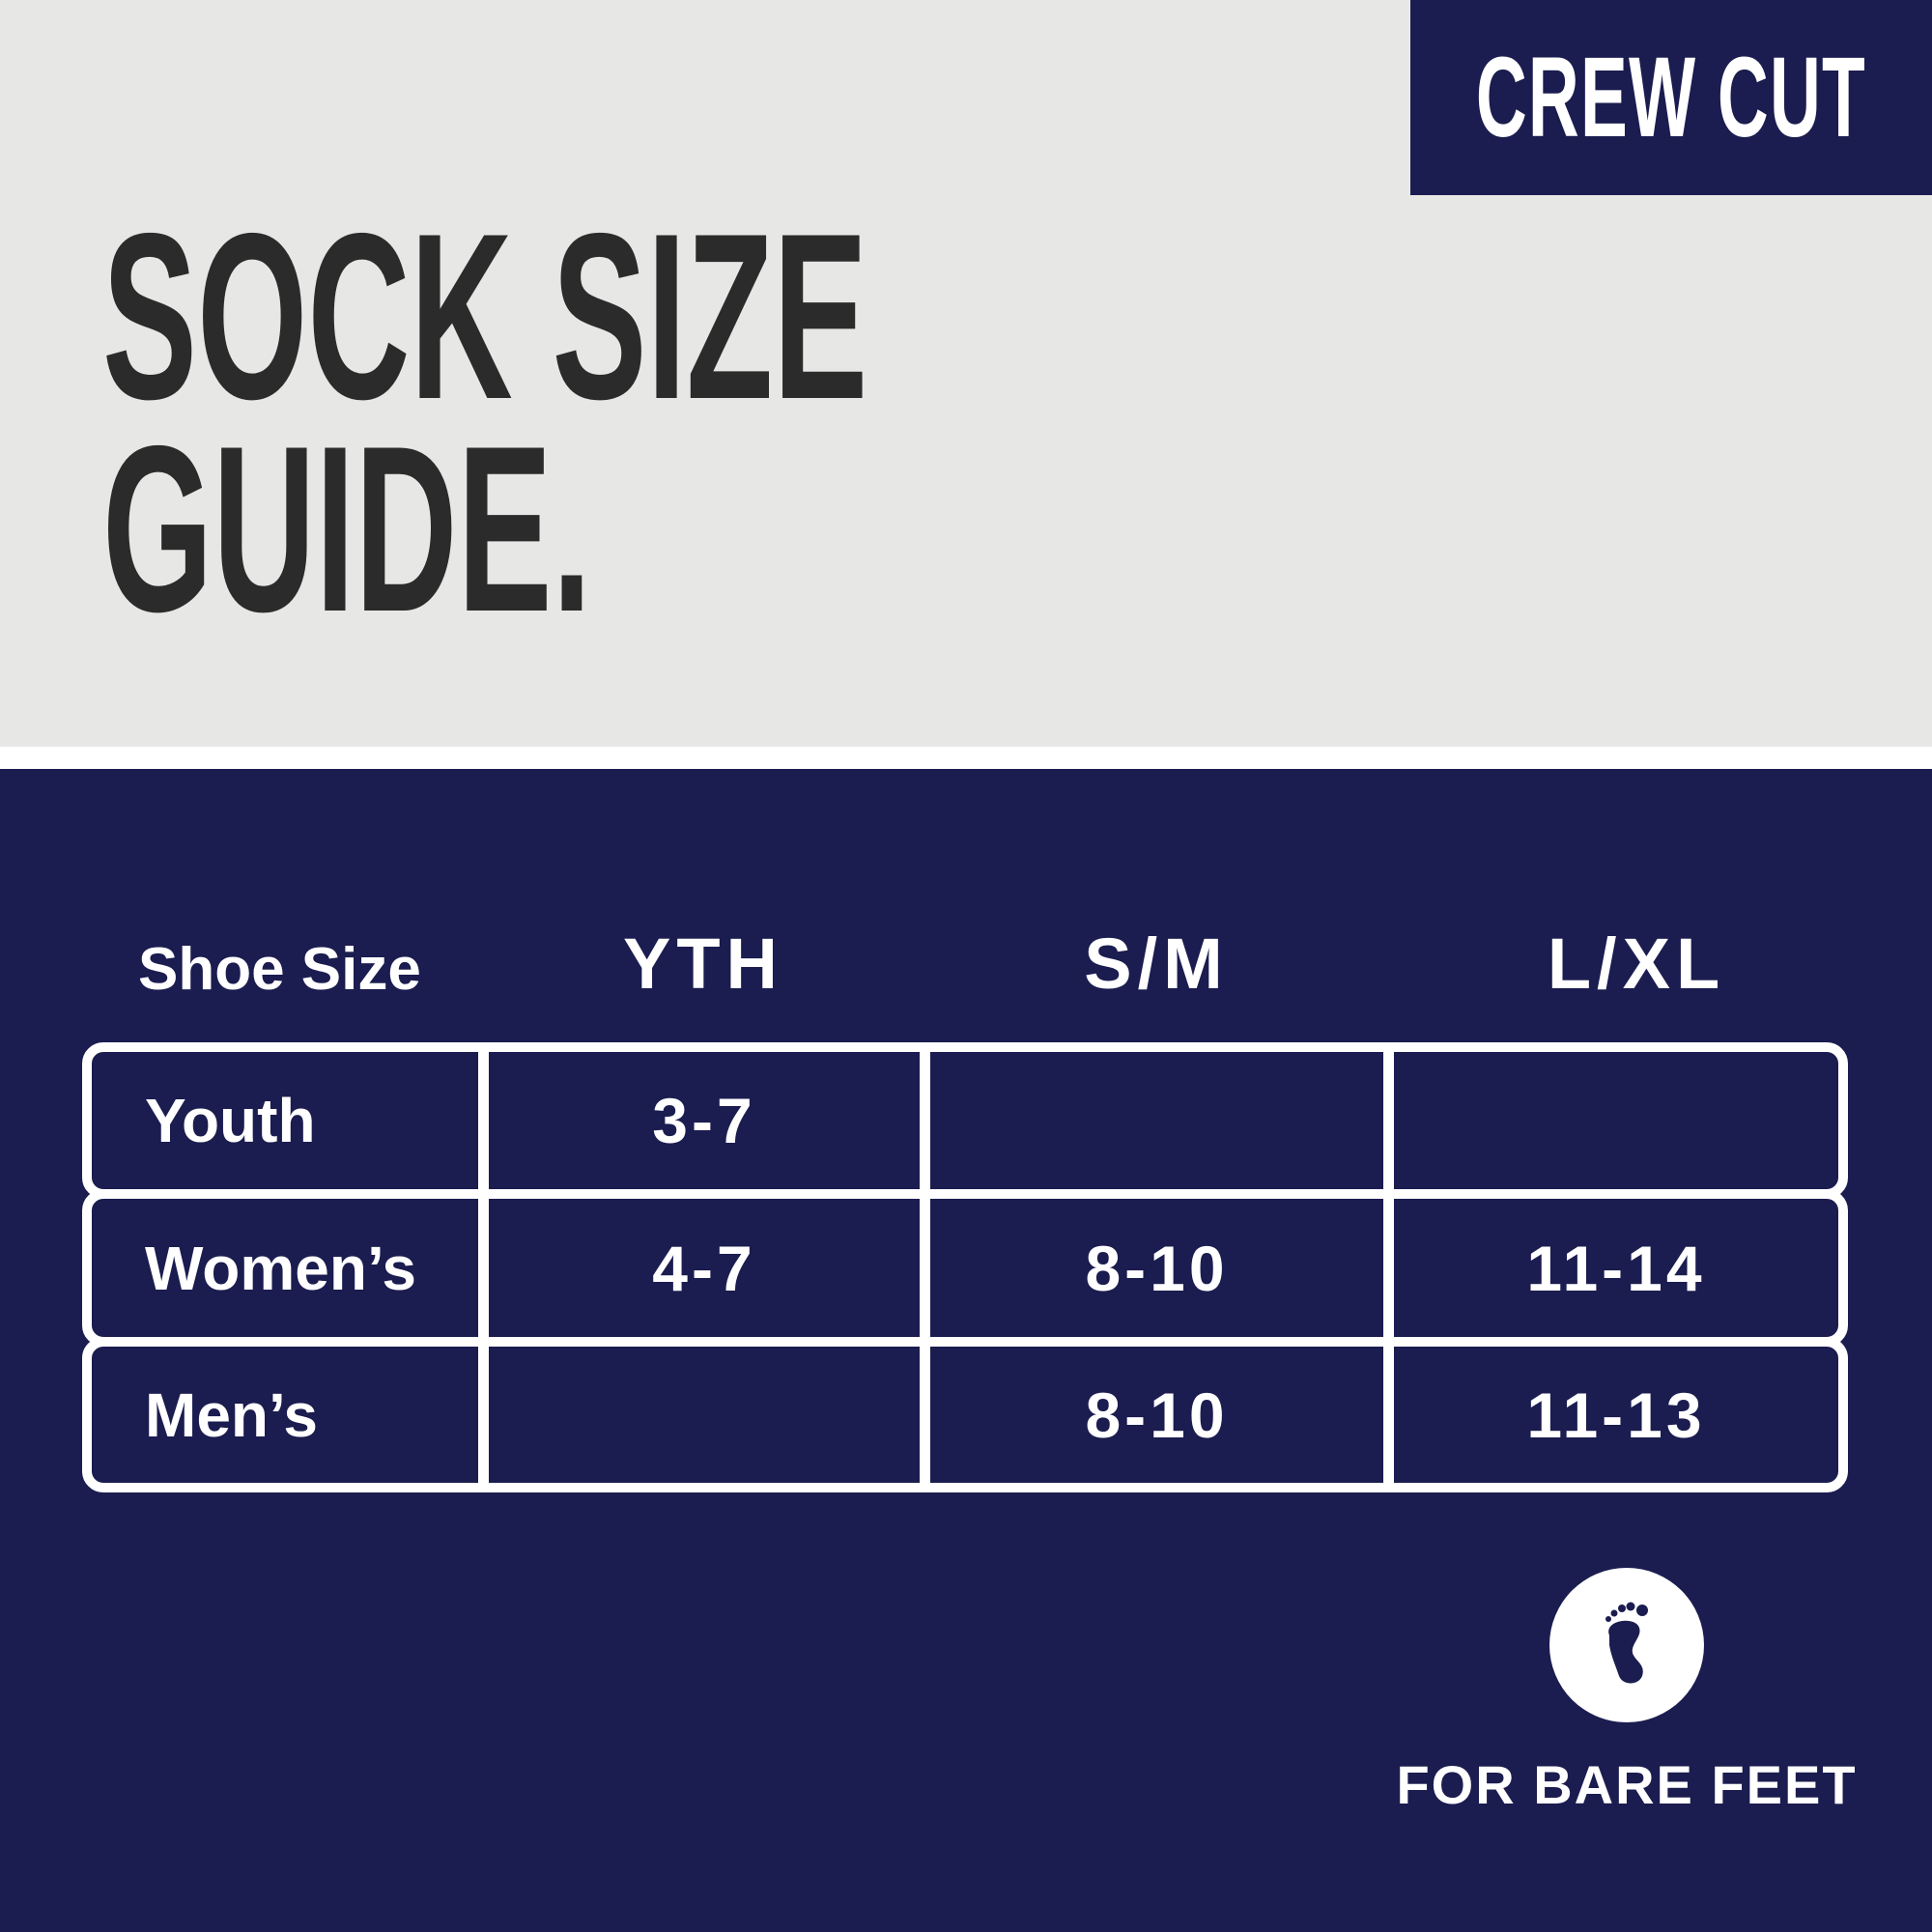  I want to click on row-label: Youth, so click(230, 1120).